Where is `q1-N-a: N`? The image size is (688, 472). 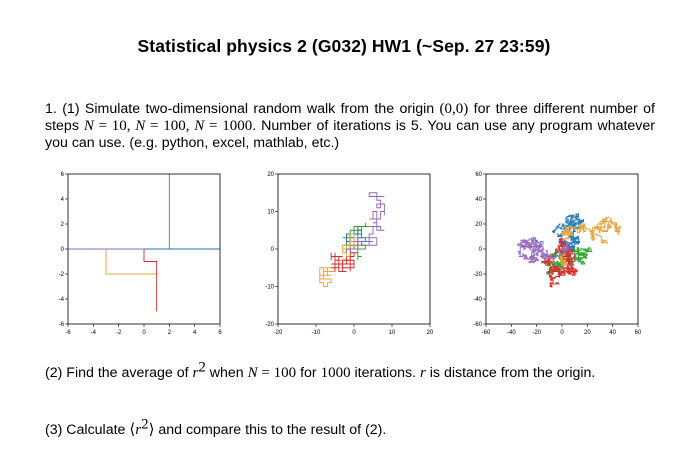 q1-N-a: N is located at coordinates (88, 126).